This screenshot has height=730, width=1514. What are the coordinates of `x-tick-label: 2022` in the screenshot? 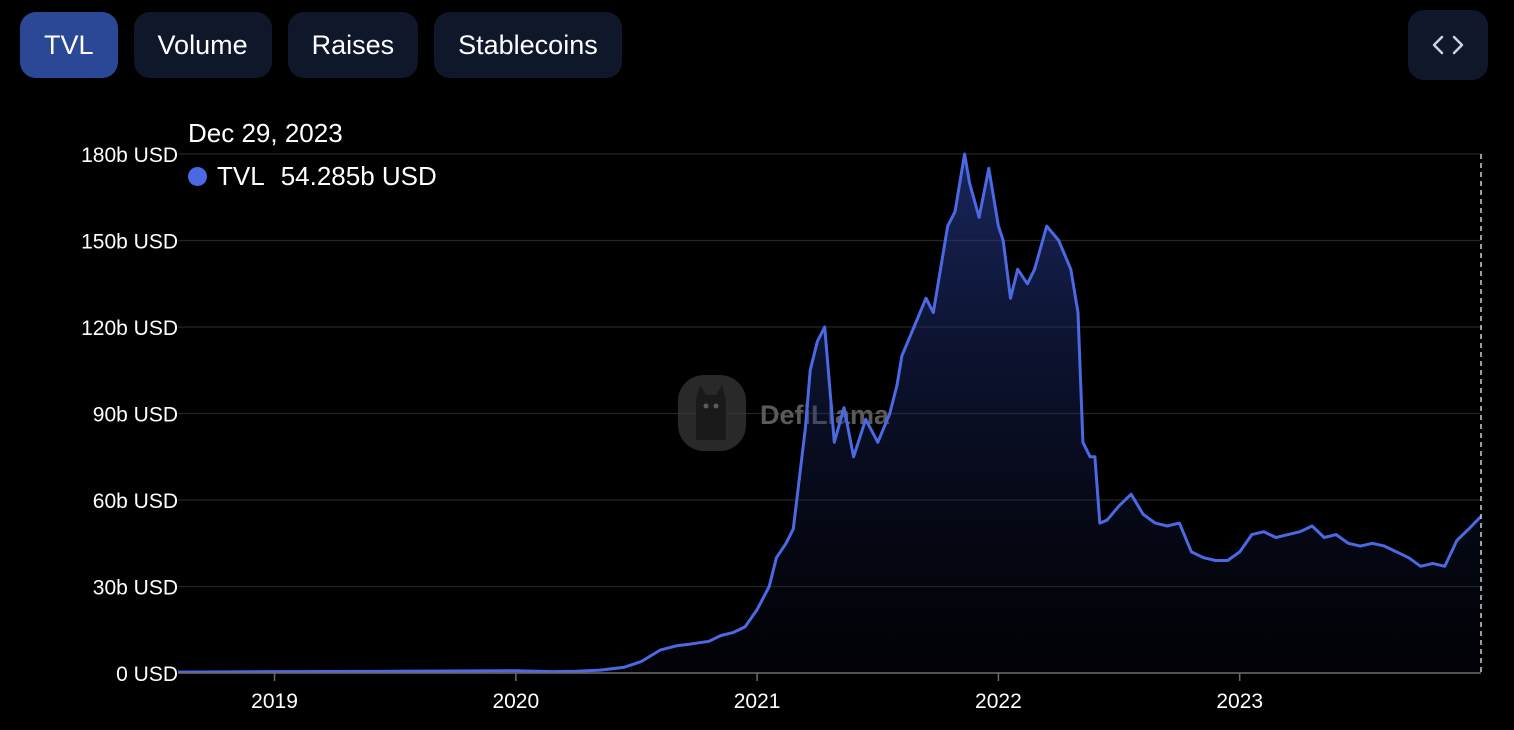 It's located at (998, 701).